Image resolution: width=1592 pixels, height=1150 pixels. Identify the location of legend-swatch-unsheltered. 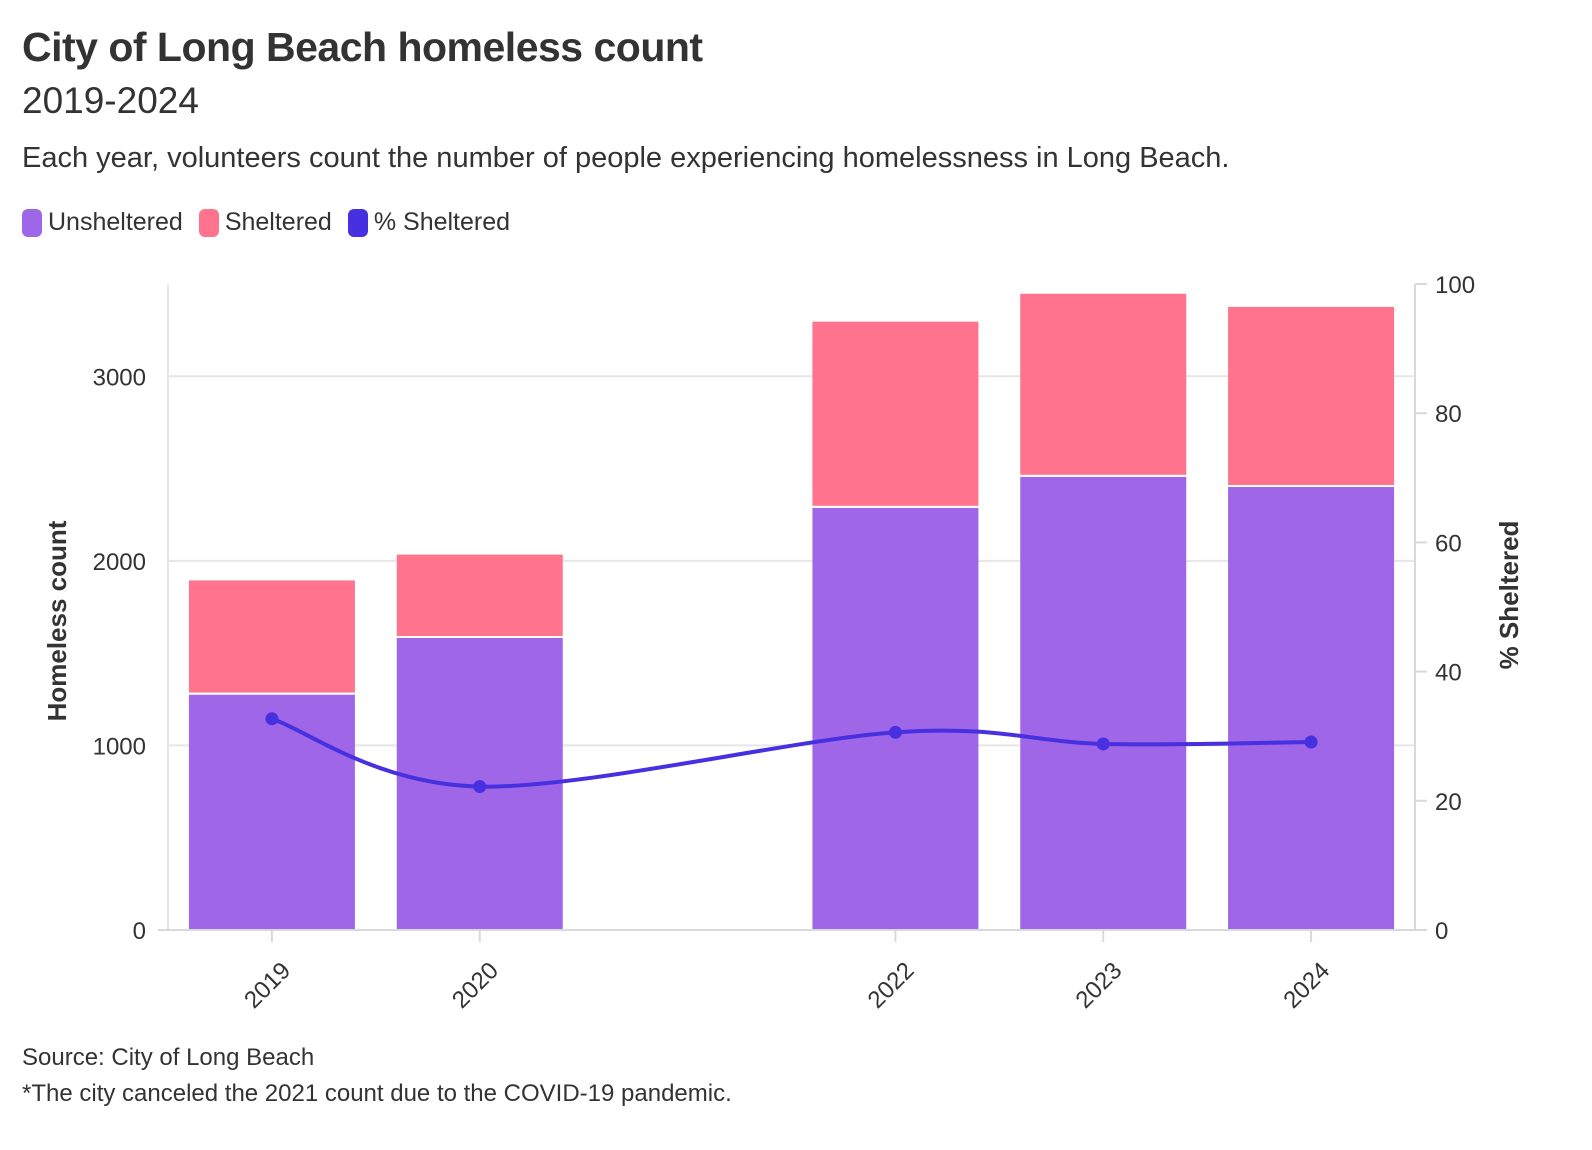
(32, 222).